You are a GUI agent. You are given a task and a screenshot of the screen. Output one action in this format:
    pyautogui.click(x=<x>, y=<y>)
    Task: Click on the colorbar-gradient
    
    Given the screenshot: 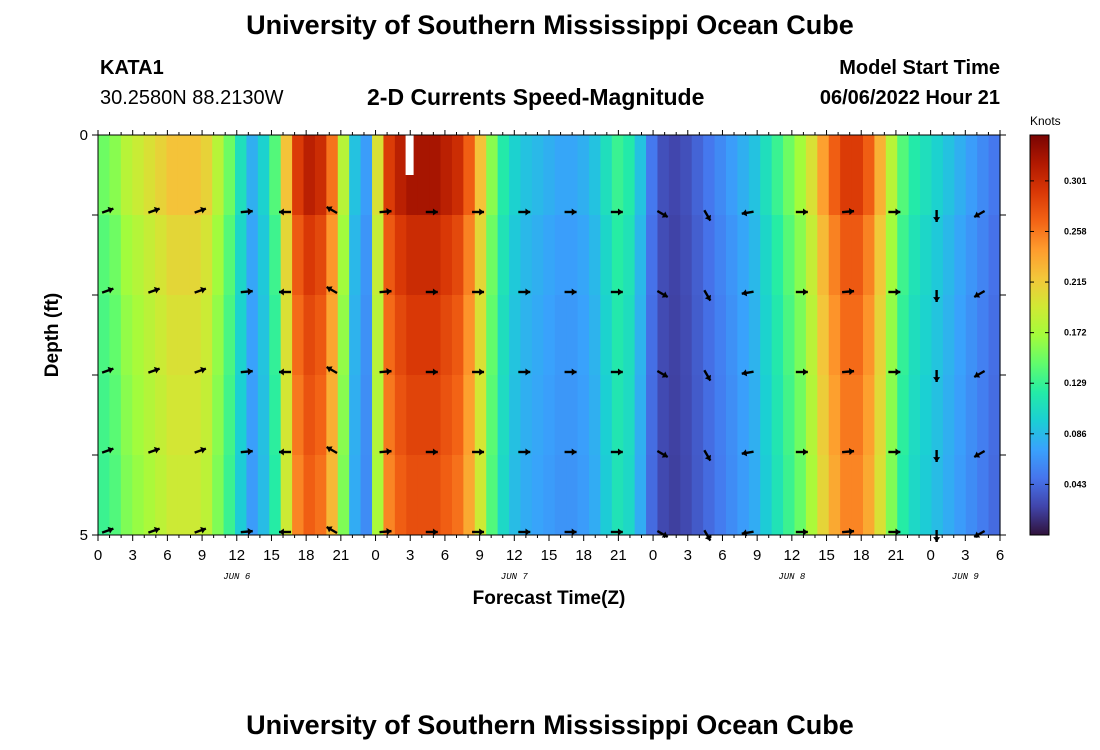 What is the action you would take?
    pyautogui.click(x=1039, y=335)
    